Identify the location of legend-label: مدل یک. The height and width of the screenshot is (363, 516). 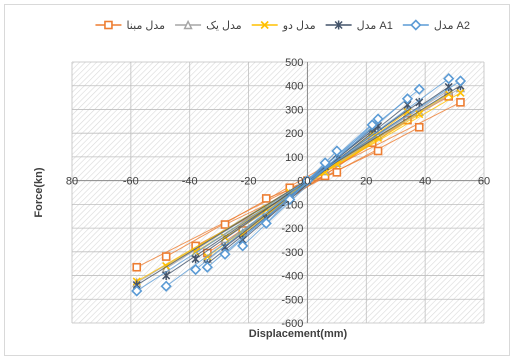
(224, 26).